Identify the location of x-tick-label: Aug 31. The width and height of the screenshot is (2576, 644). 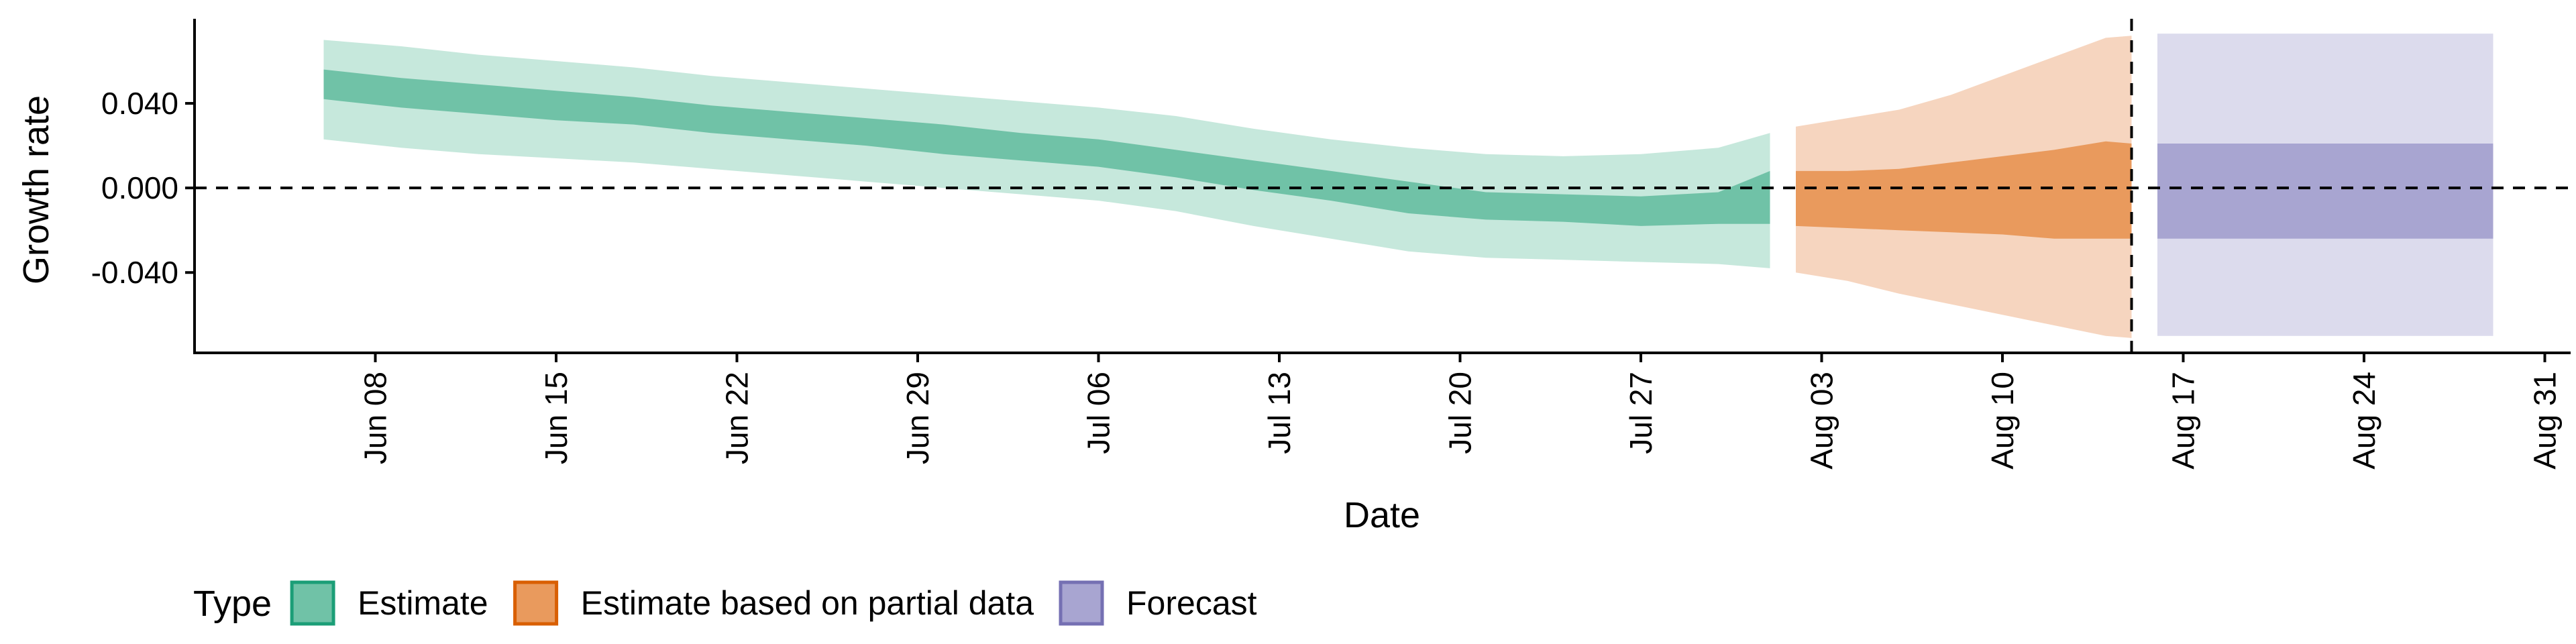
(2545, 421).